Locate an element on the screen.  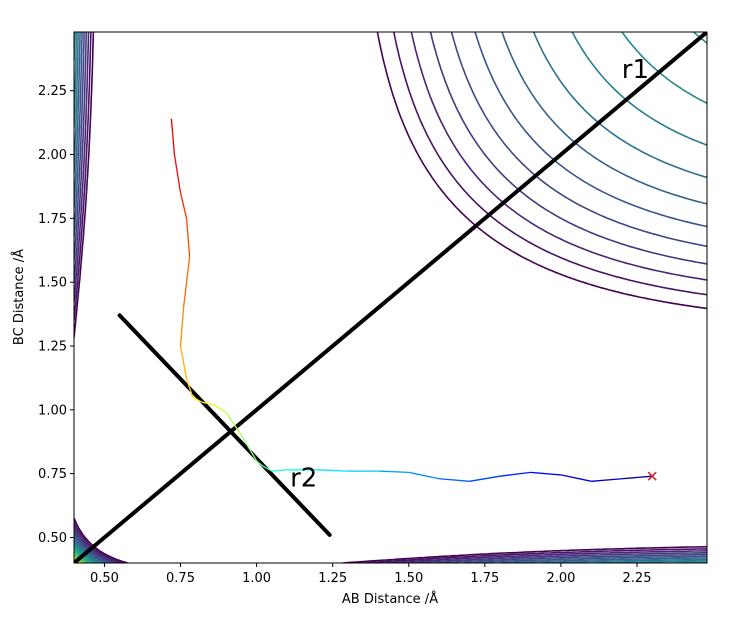
y-tick-label: 0.75 is located at coordinates (52, 474).